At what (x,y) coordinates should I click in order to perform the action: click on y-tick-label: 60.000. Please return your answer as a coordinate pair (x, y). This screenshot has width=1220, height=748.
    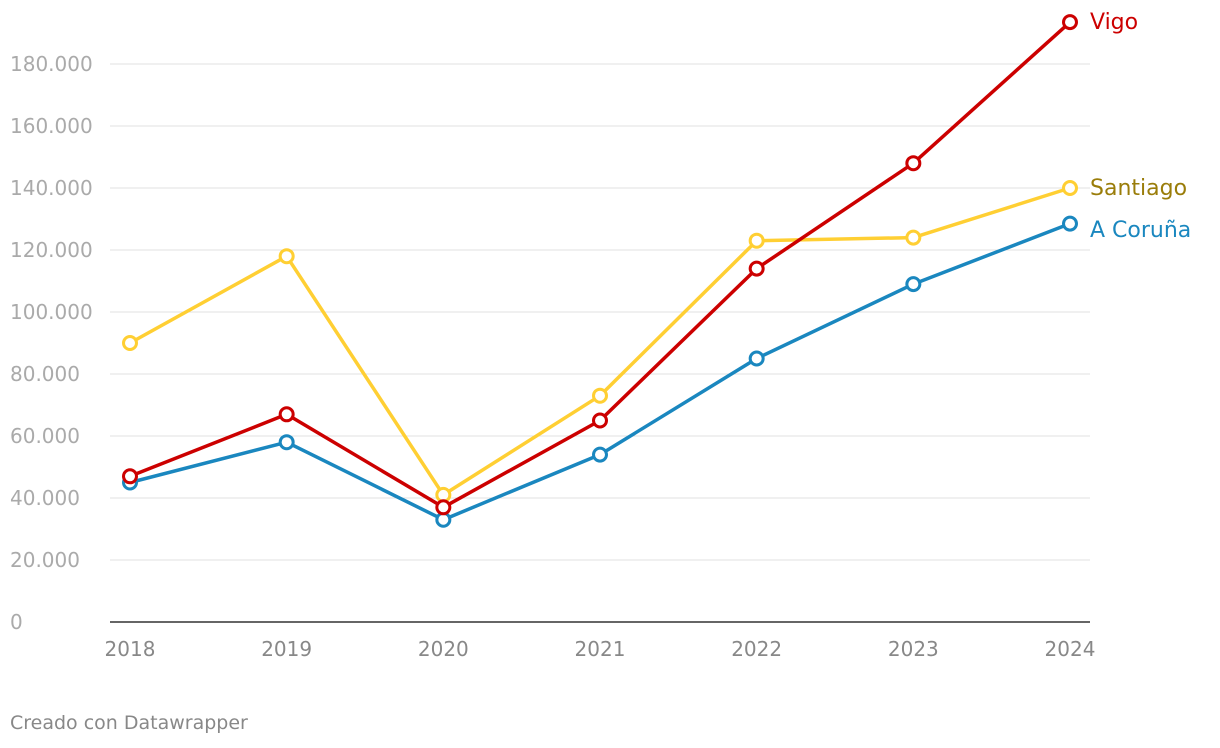
    Looking at the image, I should click on (45, 436).